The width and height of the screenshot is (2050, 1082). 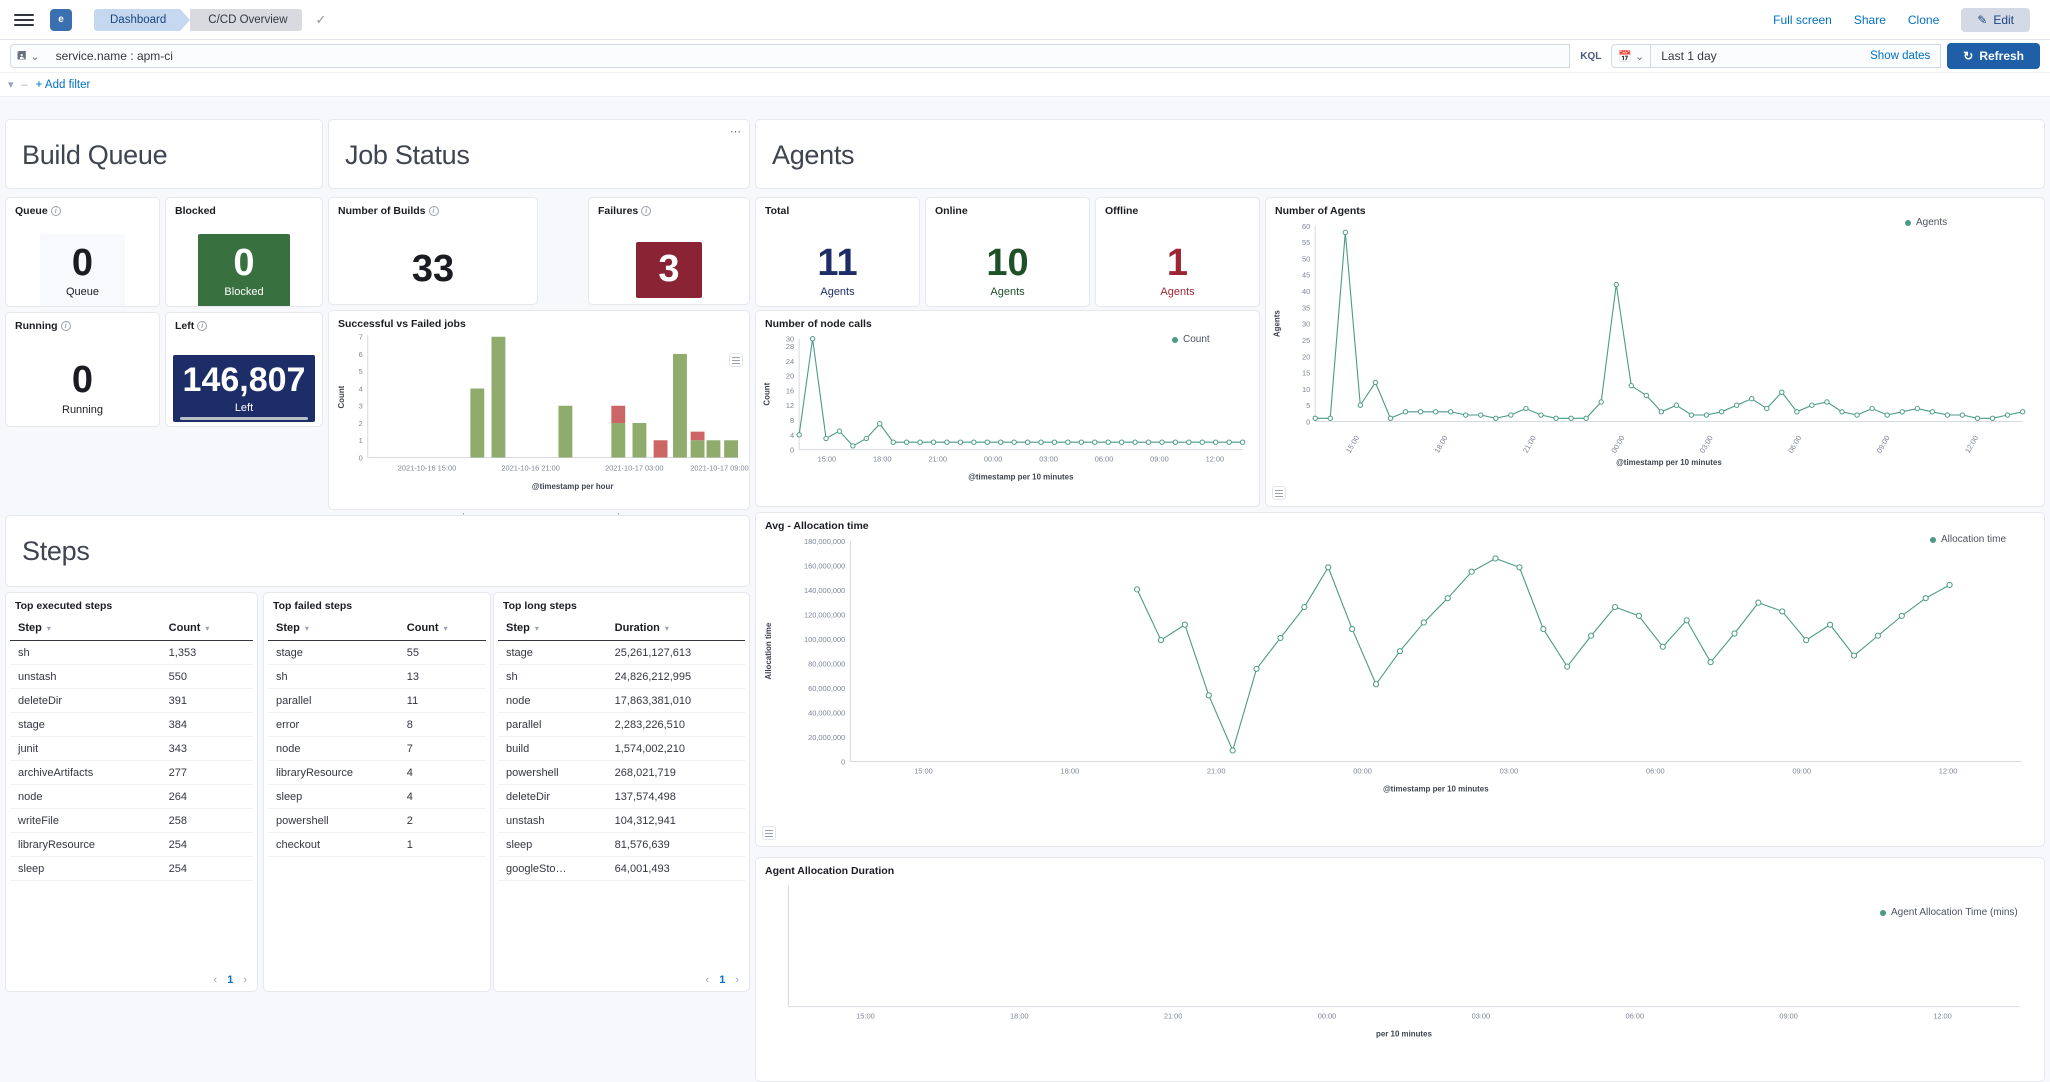 I want to click on table-row: unstash 104,312,941, so click(x=621, y=820).